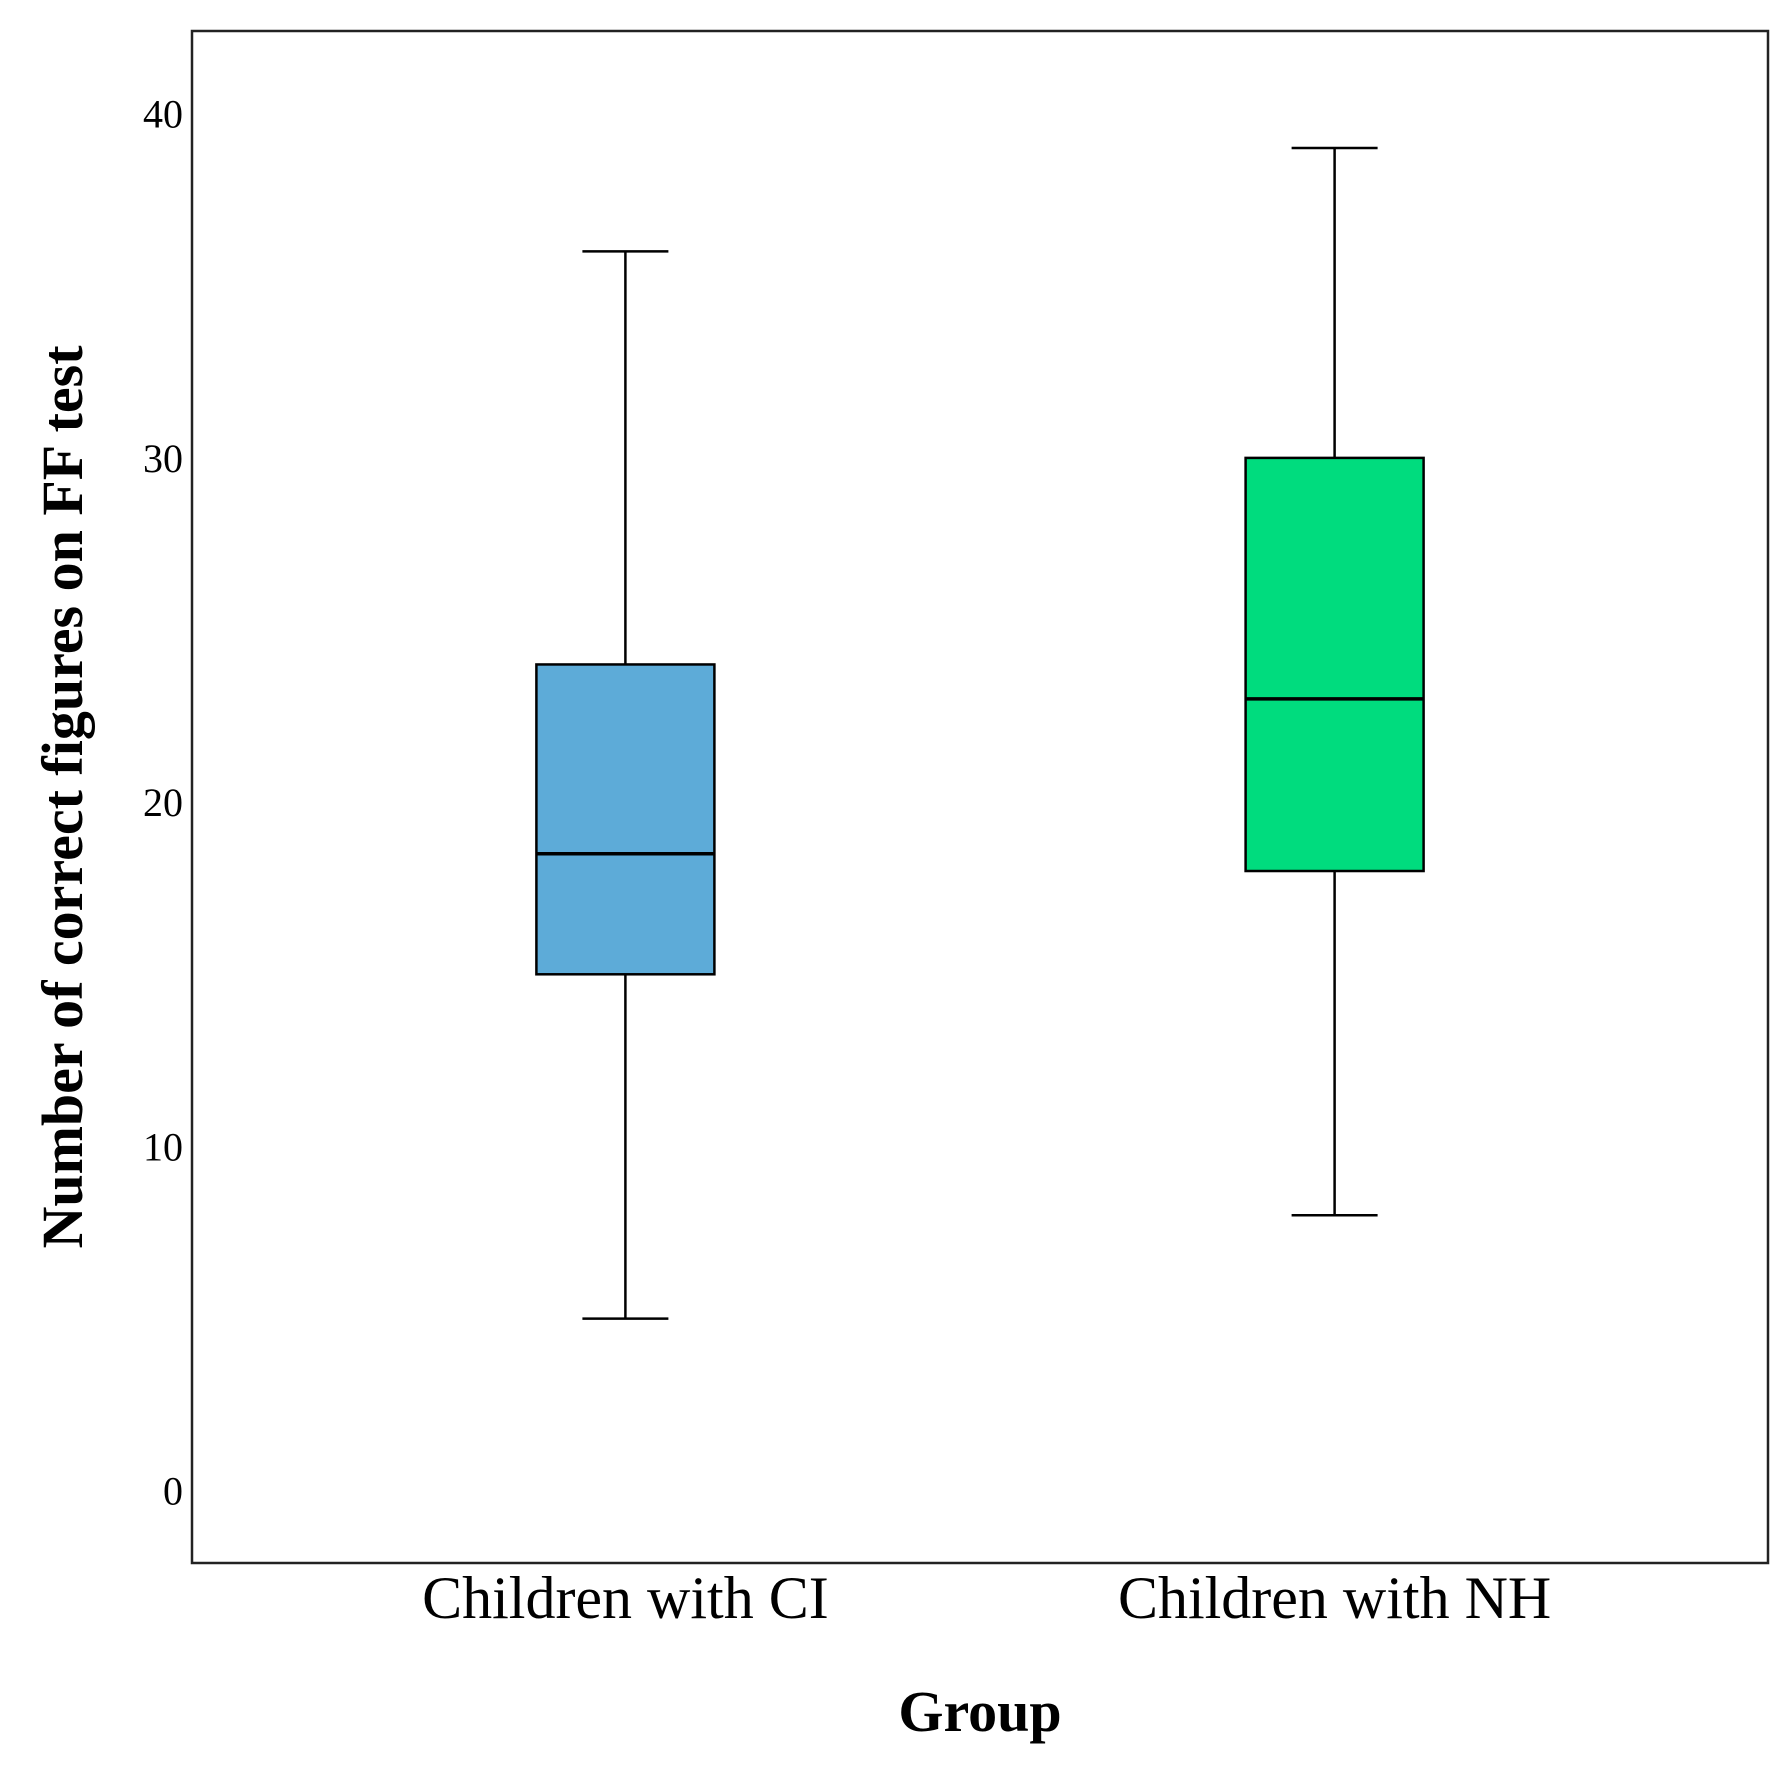  I want to click on x-axis-category-labels: Children with CI Children with NH, so click(986, 1598).